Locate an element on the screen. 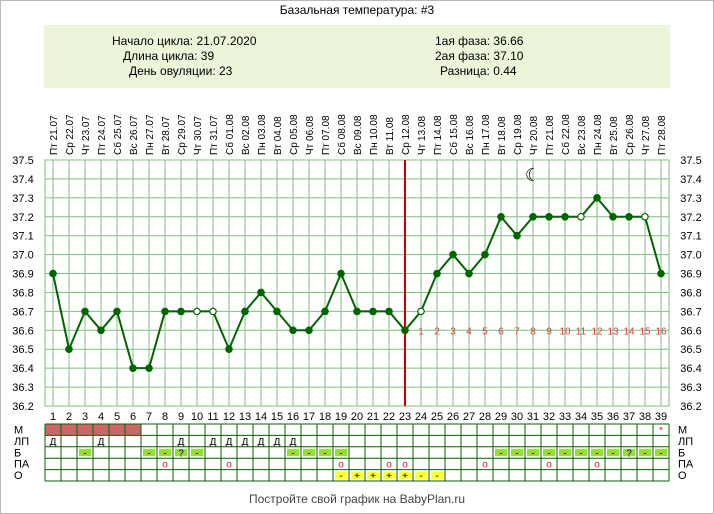  y-tick-label-left: 37.2 is located at coordinates (22, 218).